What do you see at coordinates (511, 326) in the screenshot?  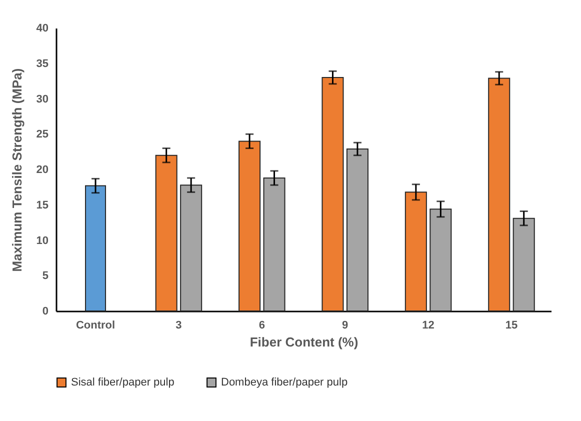 I see `x-tick-label: 15` at bounding box center [511, 326].